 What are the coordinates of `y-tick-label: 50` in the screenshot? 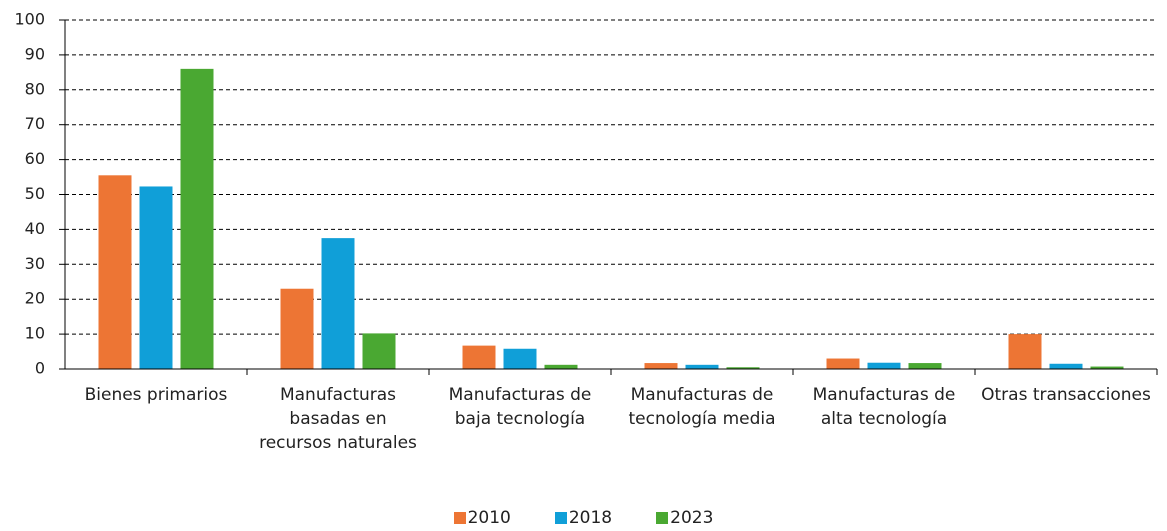 It's located at (35, 193).